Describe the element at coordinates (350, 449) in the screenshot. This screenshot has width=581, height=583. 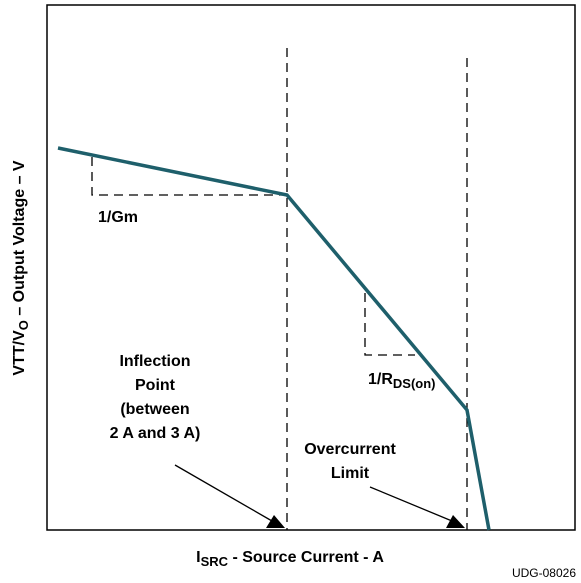
I see `annotation-line: Overcurrent` at that location.